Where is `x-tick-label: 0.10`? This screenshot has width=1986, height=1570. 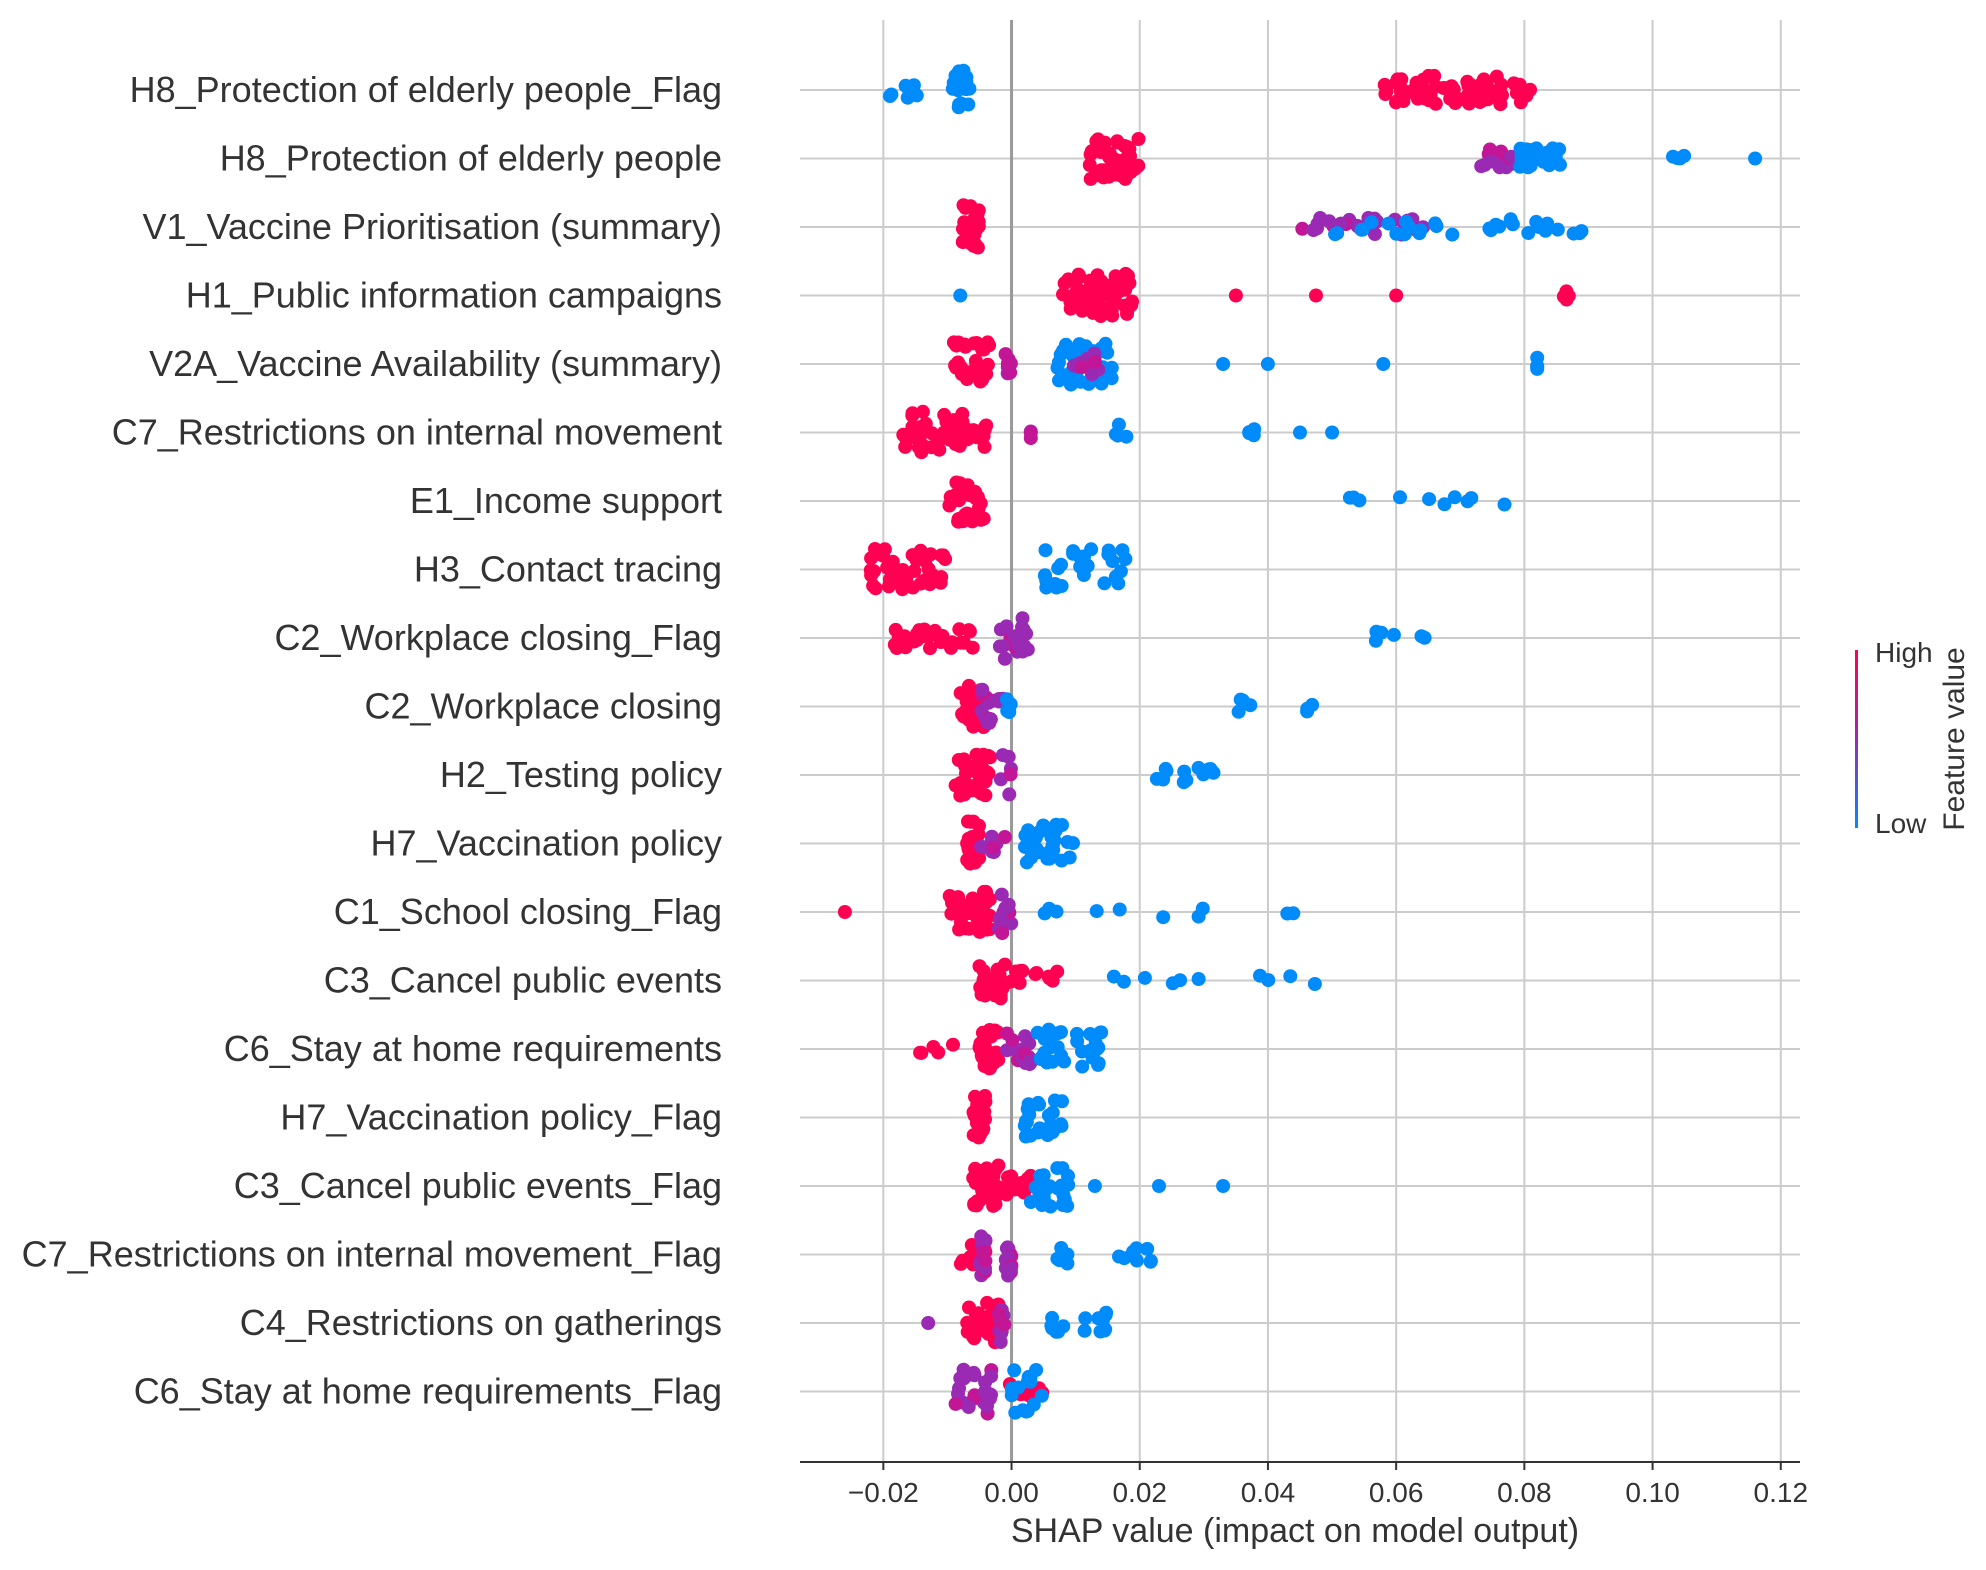
x-tick-label: 0.10 is located at coordinates (1652, 1492).